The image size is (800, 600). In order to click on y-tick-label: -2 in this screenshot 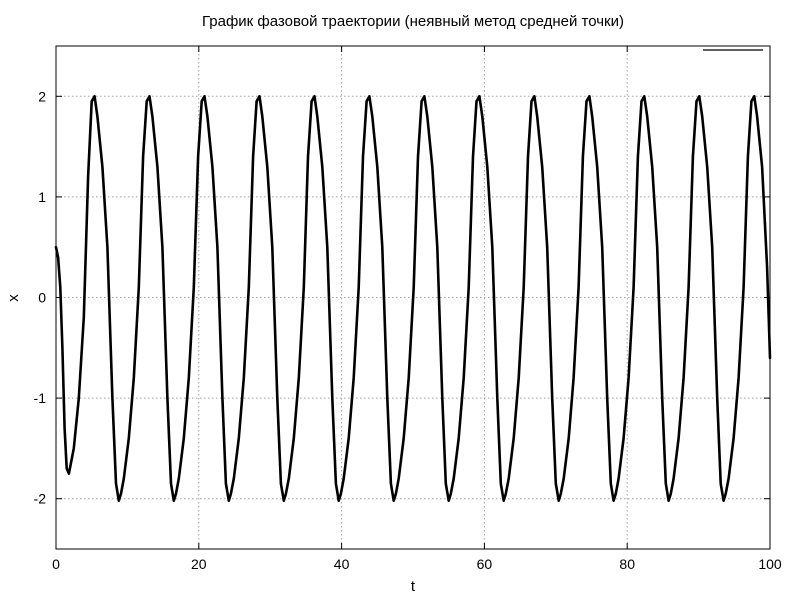, I will do `click(40, 499)`.